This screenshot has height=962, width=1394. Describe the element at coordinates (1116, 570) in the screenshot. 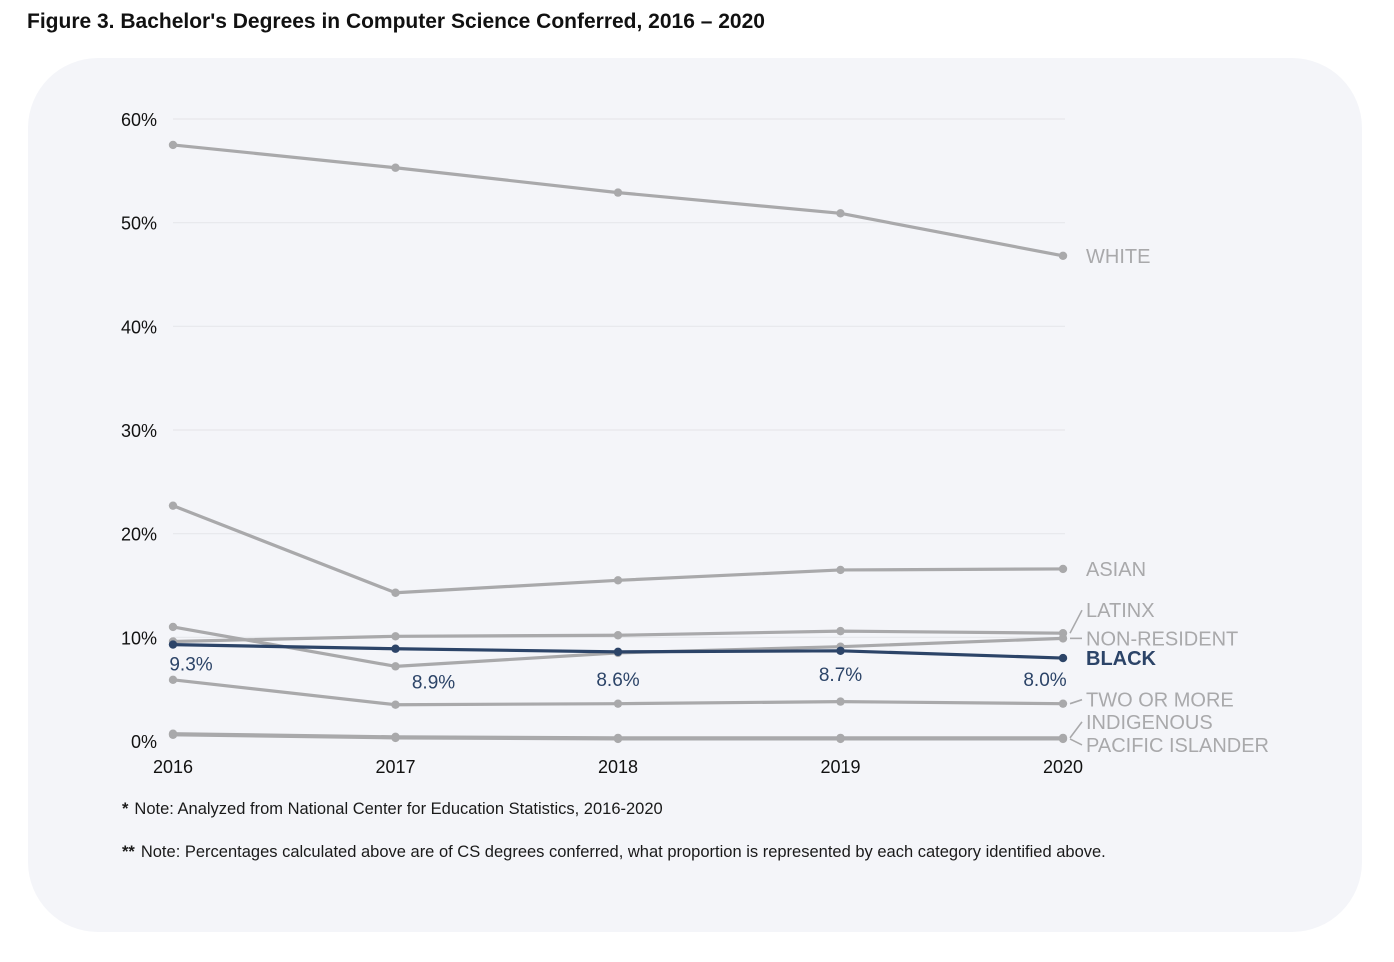

I see `series-label-asian: ASIAN` at that location.